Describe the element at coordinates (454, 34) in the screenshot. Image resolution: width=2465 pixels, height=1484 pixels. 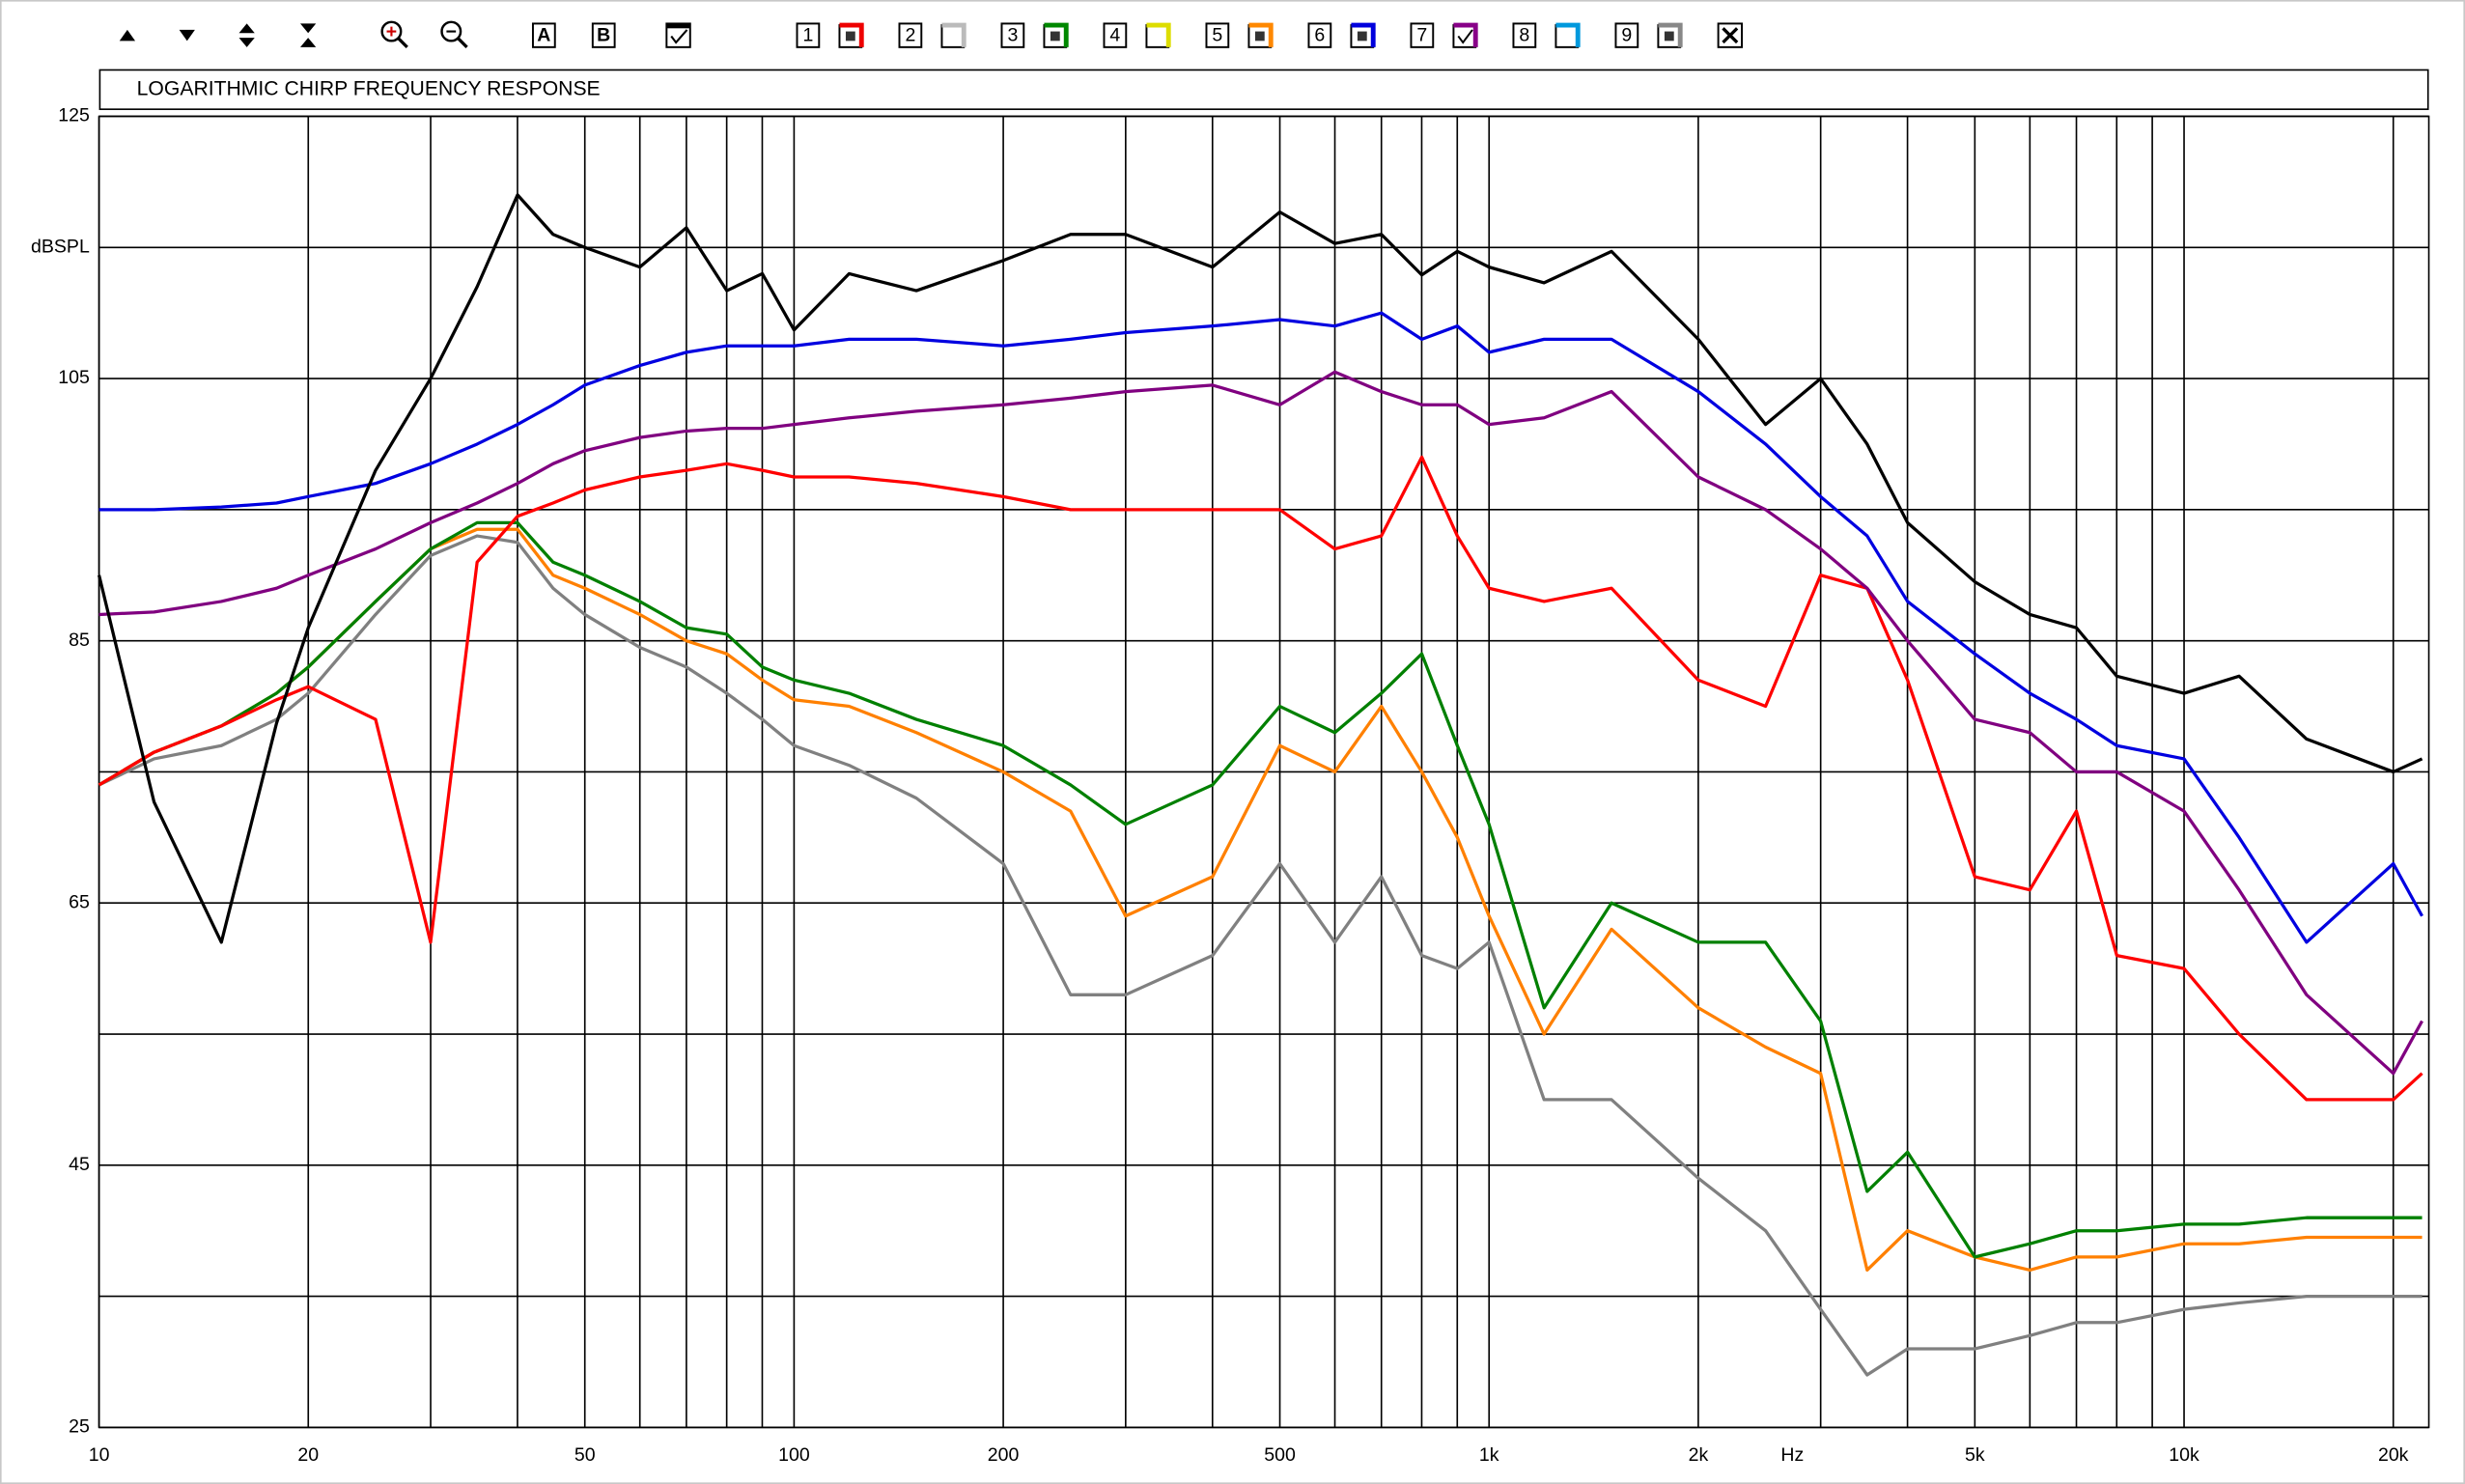
I see `zoom-out-button` at that location.